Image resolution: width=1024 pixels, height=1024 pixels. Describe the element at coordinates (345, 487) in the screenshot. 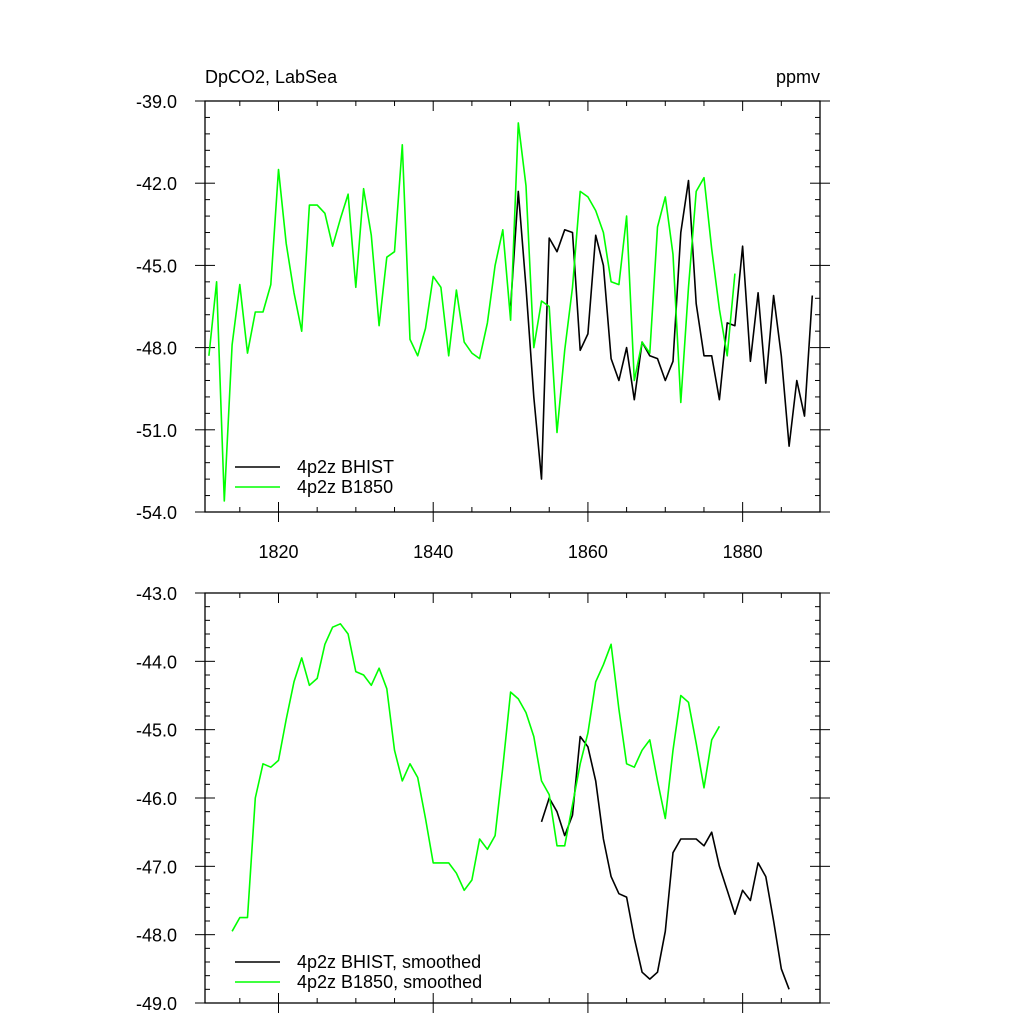

I see `legend-label: 4p2z B1850` at that location.